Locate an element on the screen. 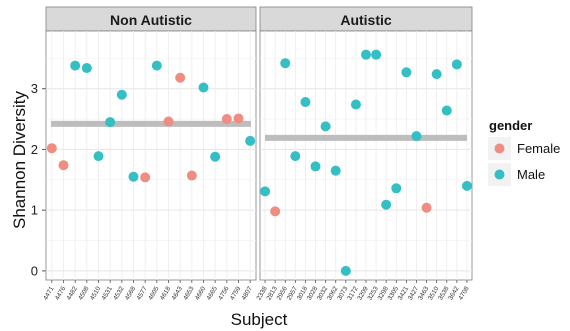  x-tick-label: 4471 is located at coordinates (48, 293).